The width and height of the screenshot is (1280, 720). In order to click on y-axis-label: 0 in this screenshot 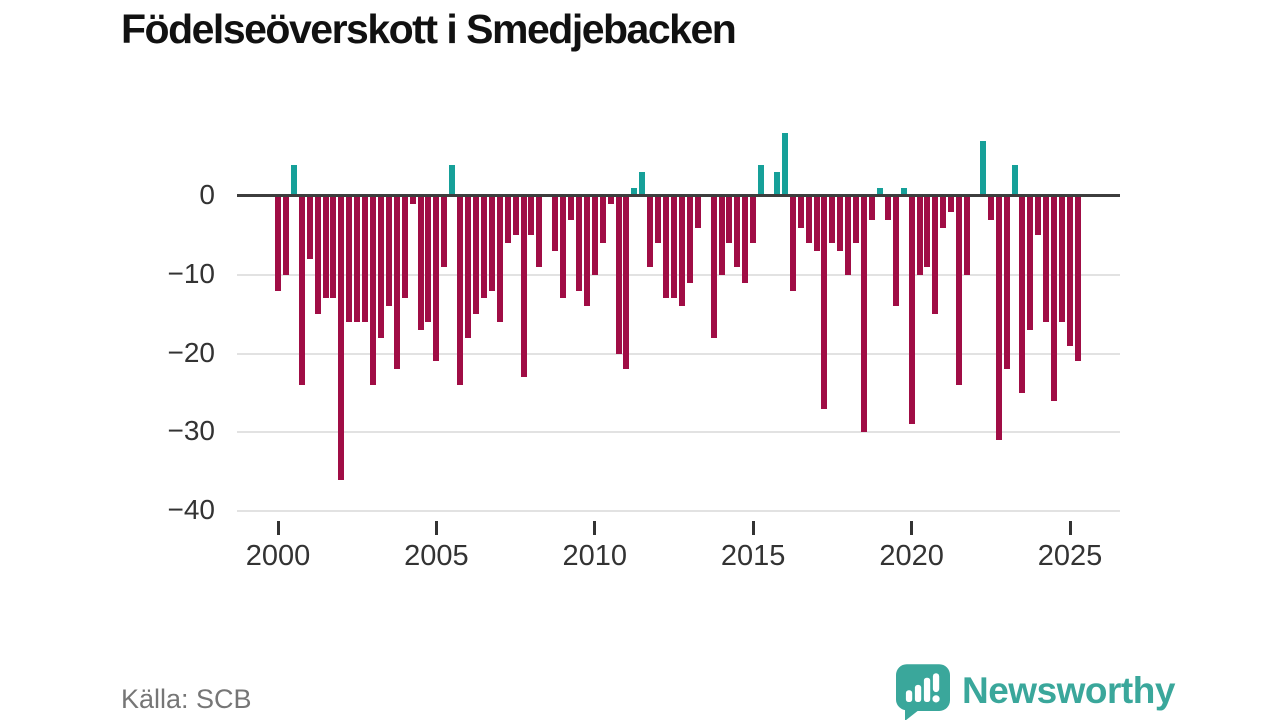, I will do `click(207, 194)`.